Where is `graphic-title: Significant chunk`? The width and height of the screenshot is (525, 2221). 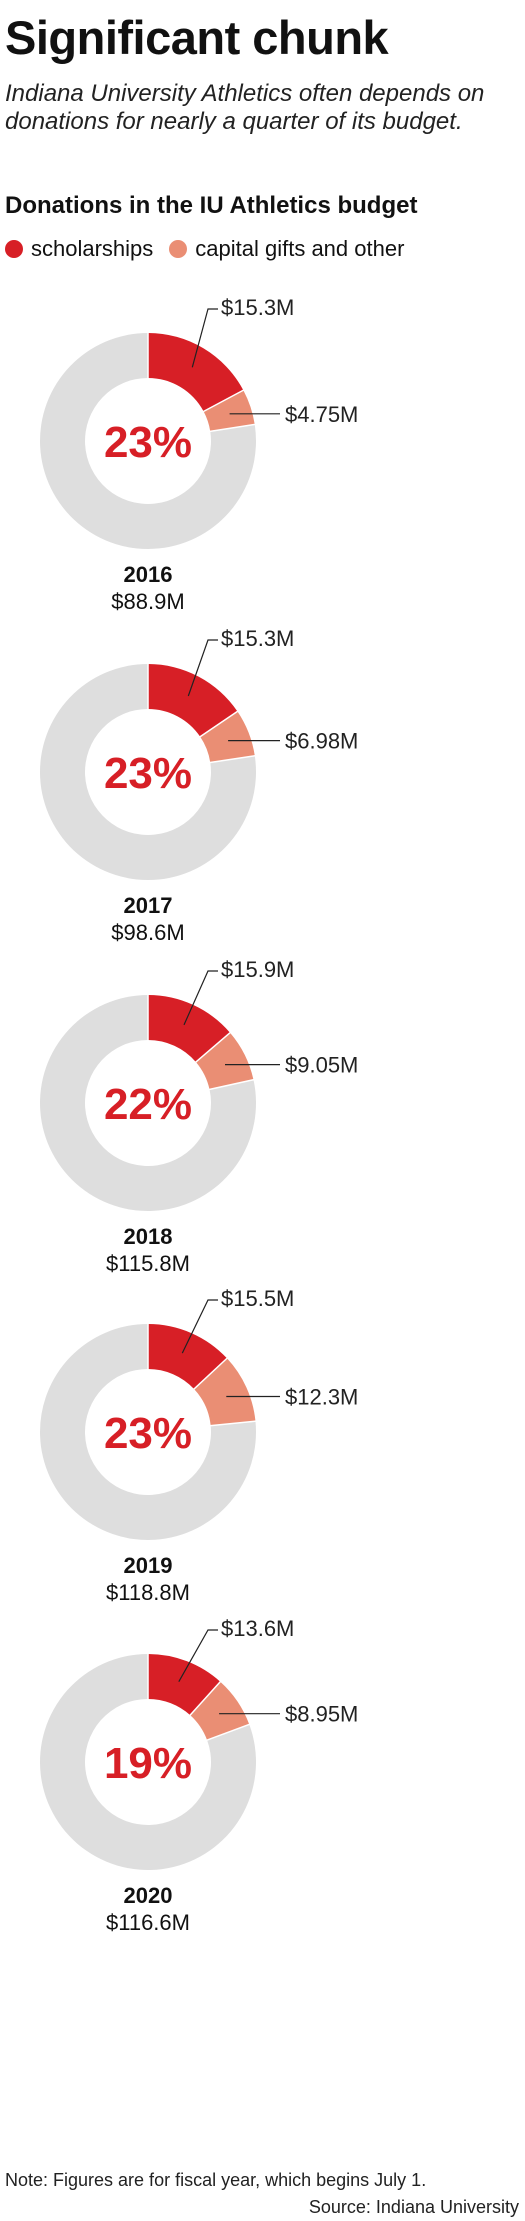 graphic-title: Significant chunk is located at coordinates (197, 37).